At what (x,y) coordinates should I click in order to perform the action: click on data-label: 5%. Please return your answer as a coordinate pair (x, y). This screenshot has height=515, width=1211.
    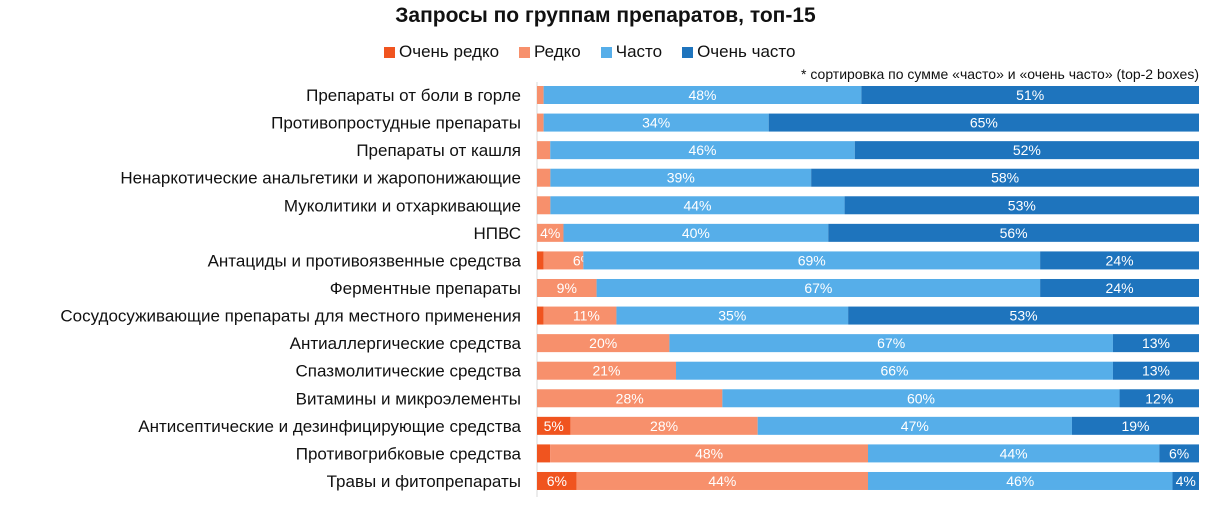
    Looking at the image, I should click on (554, 426).